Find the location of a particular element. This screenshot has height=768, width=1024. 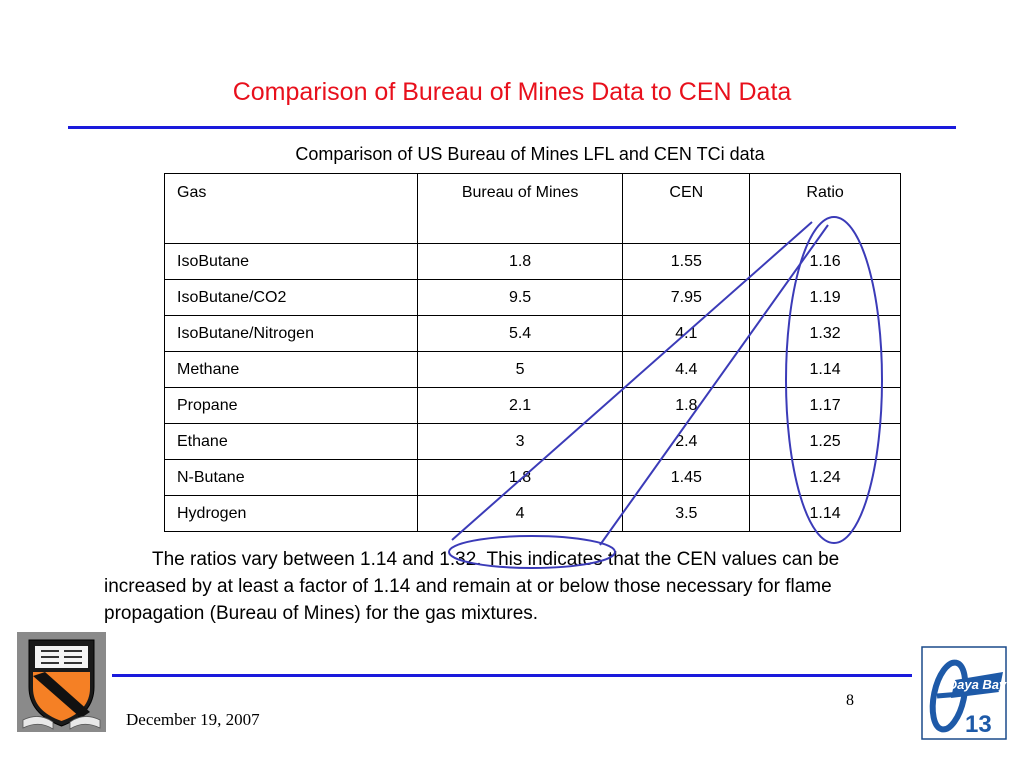

cell-gas: Ethane is located at coordinates (291, 441).